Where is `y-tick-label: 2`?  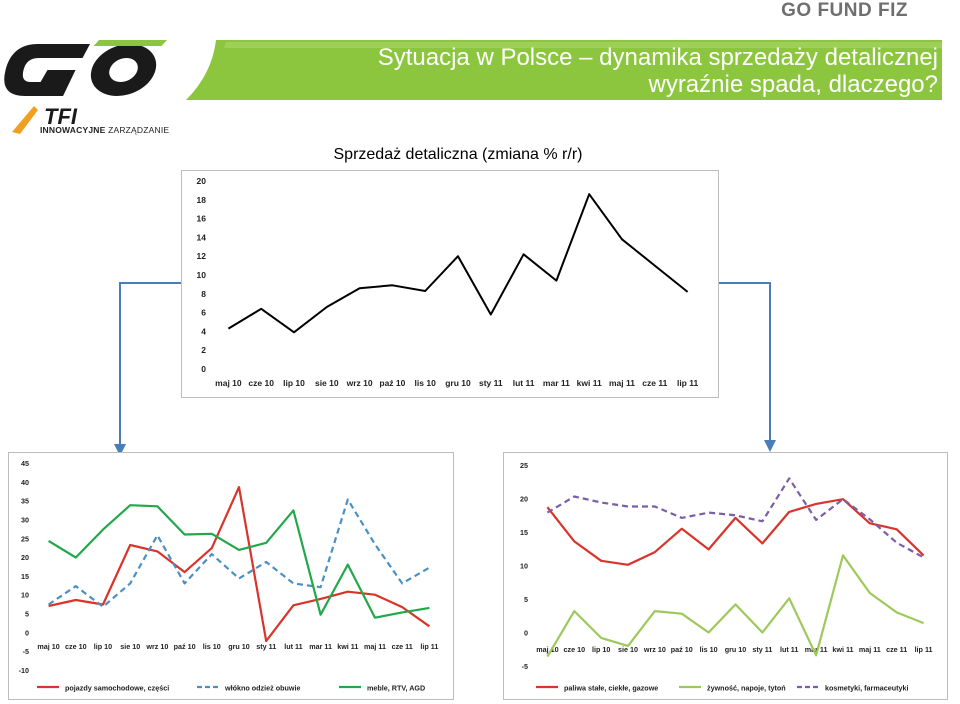 y-tick-label: 2 is located at coordinates (203, 350).